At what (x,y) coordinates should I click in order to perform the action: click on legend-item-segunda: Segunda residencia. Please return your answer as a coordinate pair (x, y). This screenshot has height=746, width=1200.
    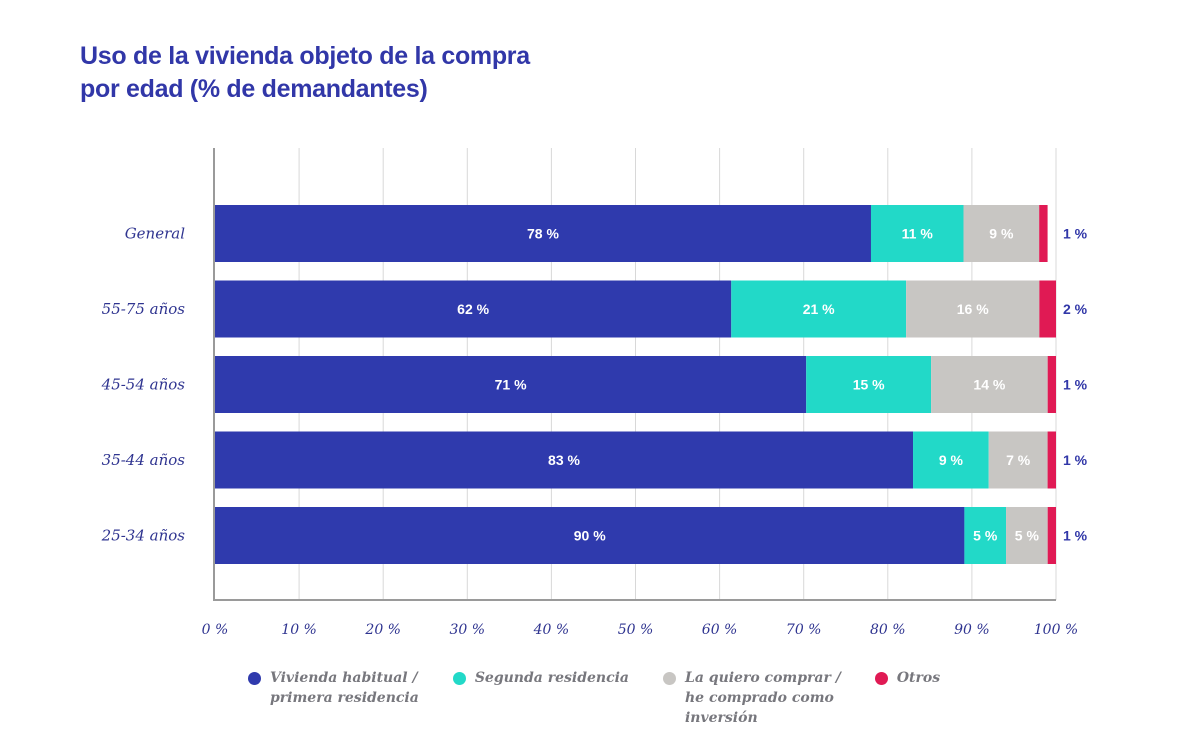
    Looking at the image, I should click on (540, 698).